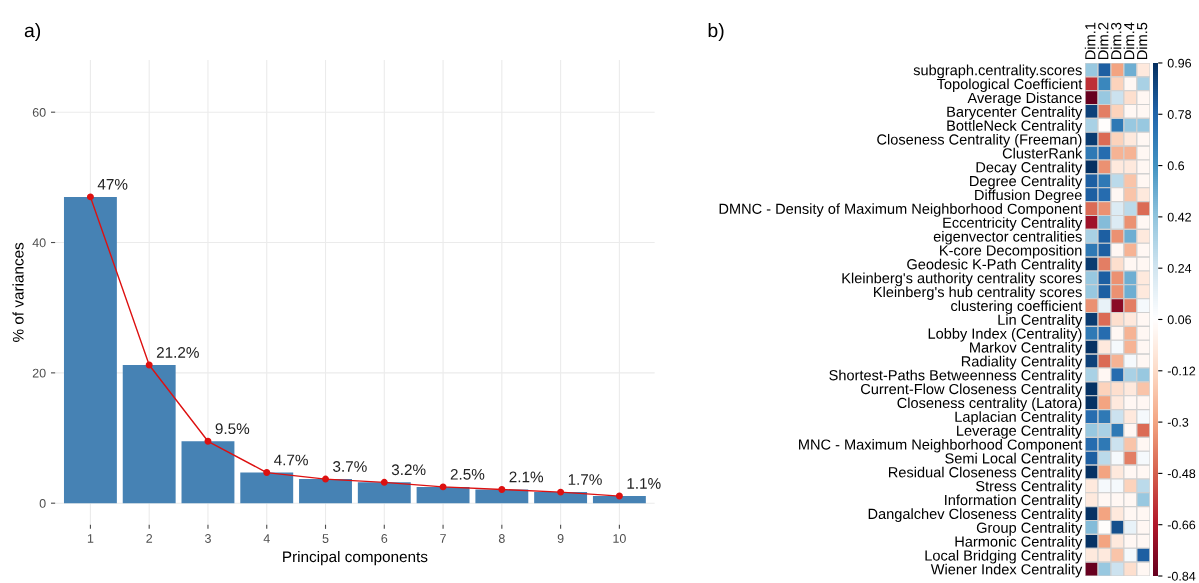  Describe the element at coordinates (1017, 307) in the screenshot. I see `y-tick-label: clustering coefficient` at that location.